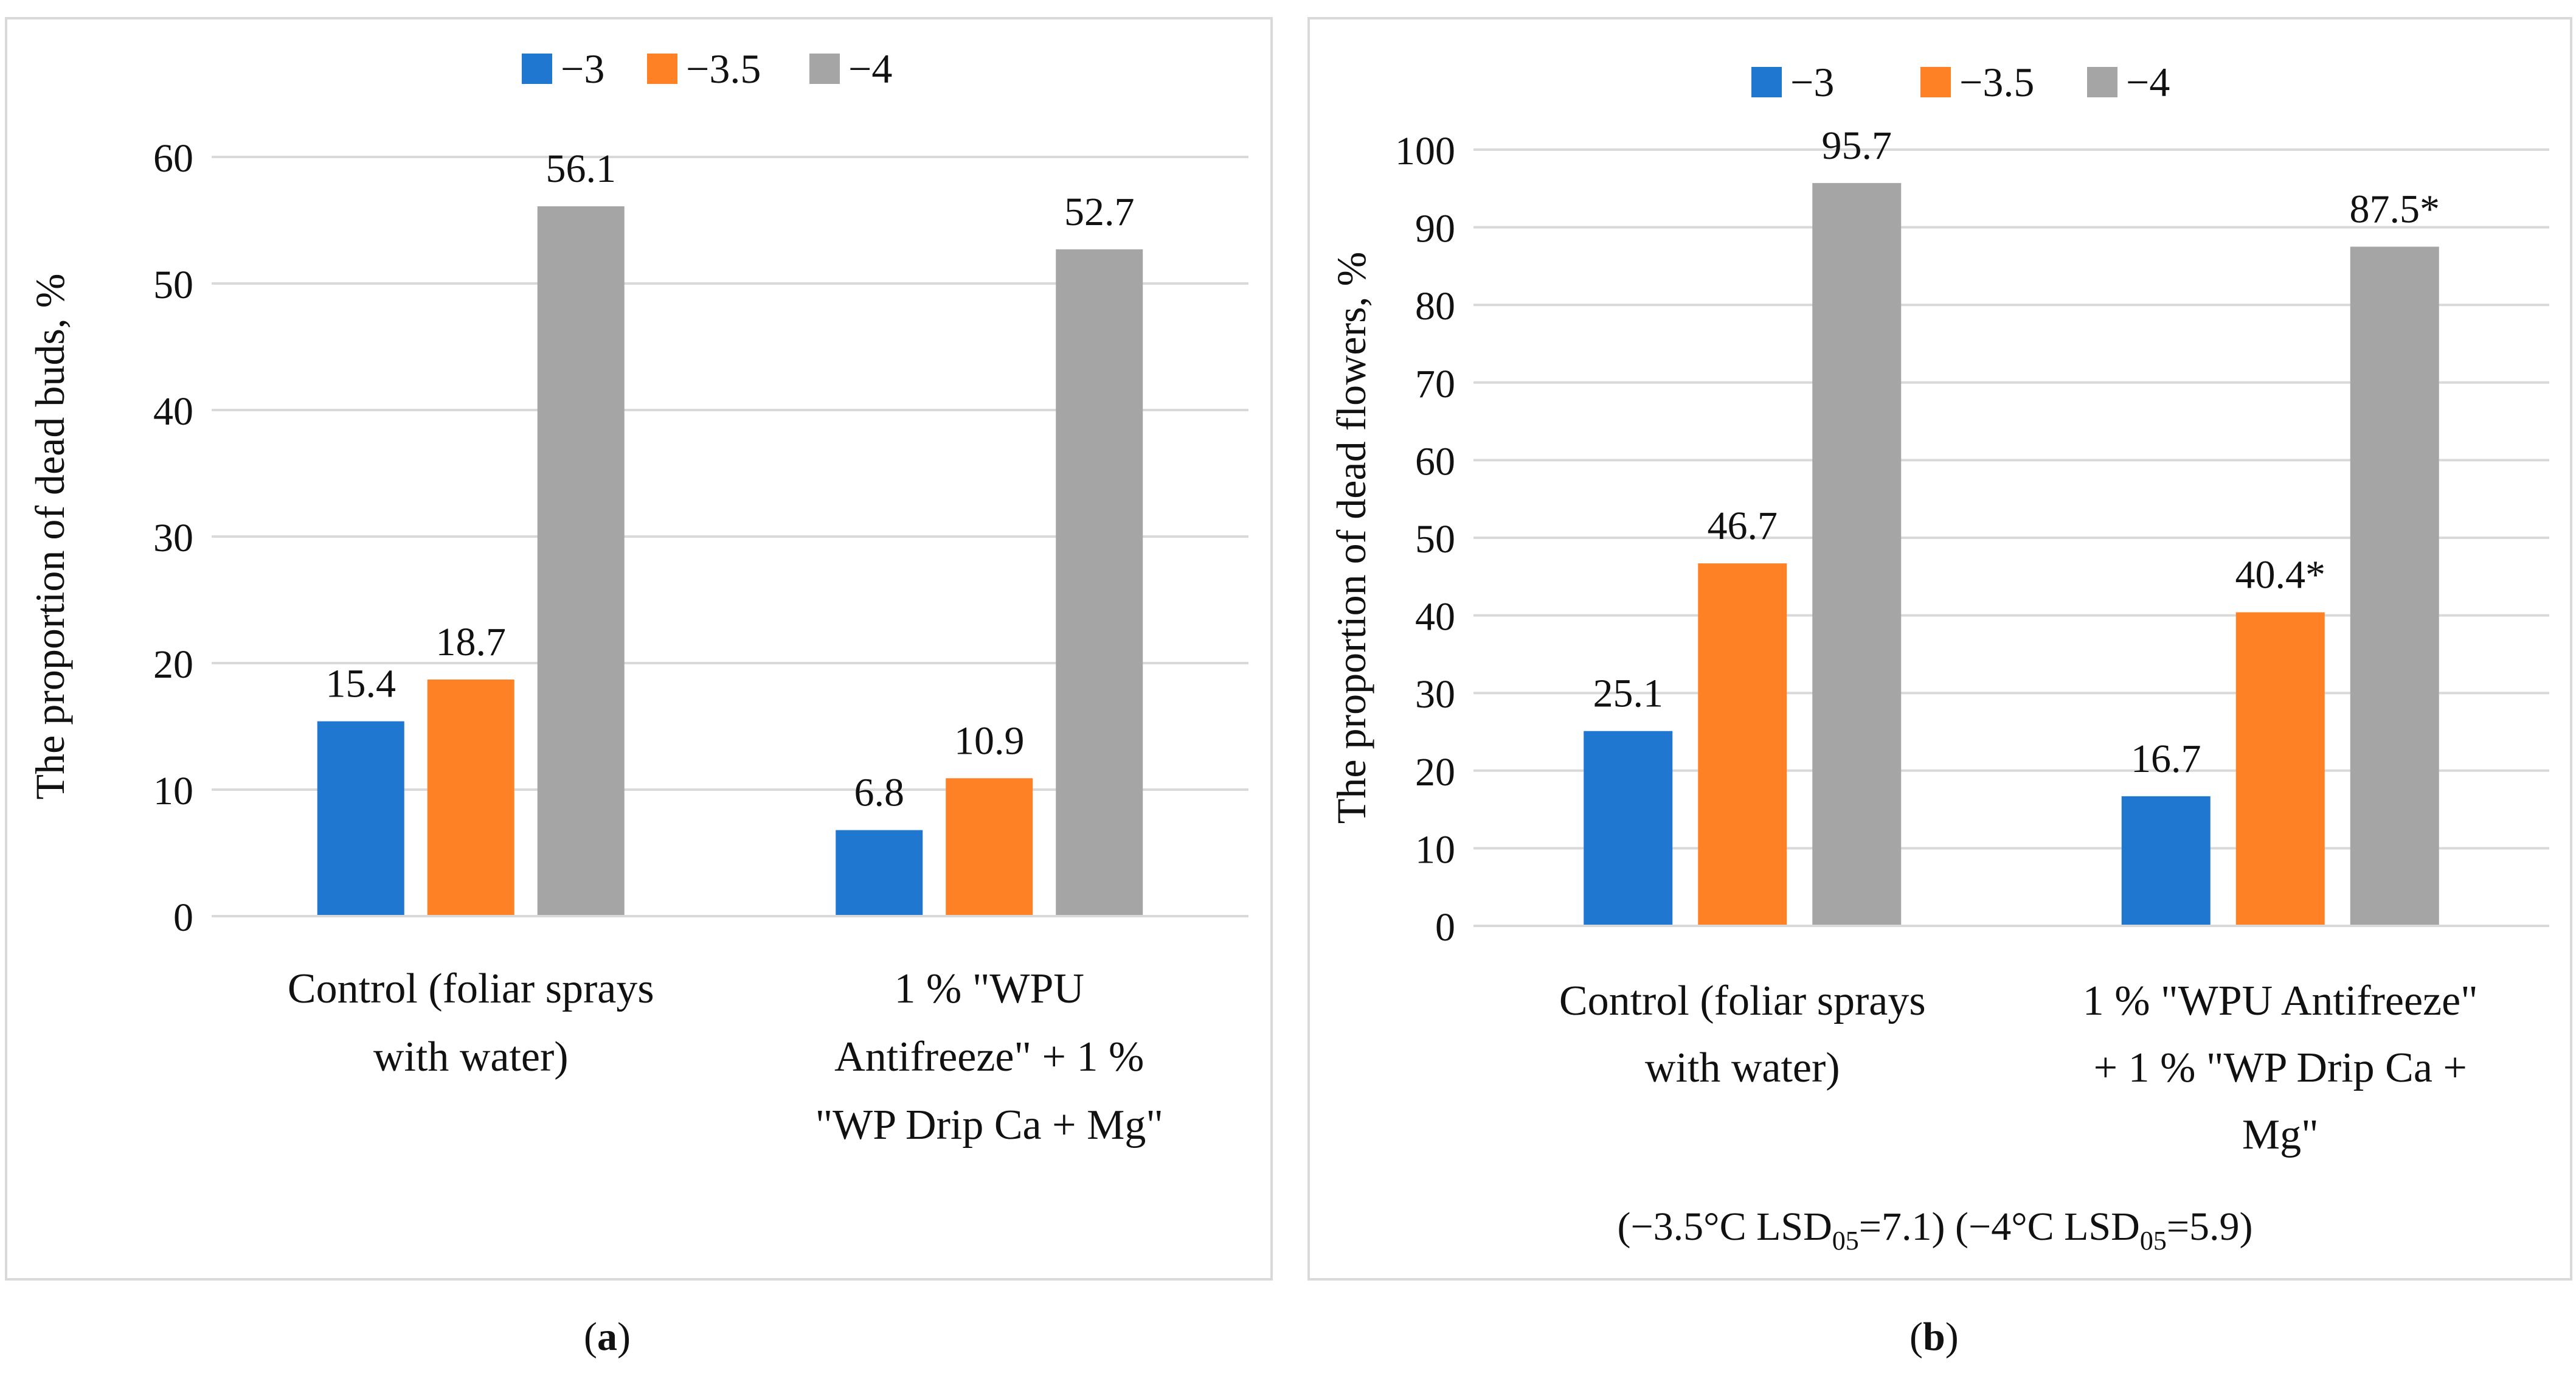  I want to click on y-tick-label: 90, so click(1435, 229).